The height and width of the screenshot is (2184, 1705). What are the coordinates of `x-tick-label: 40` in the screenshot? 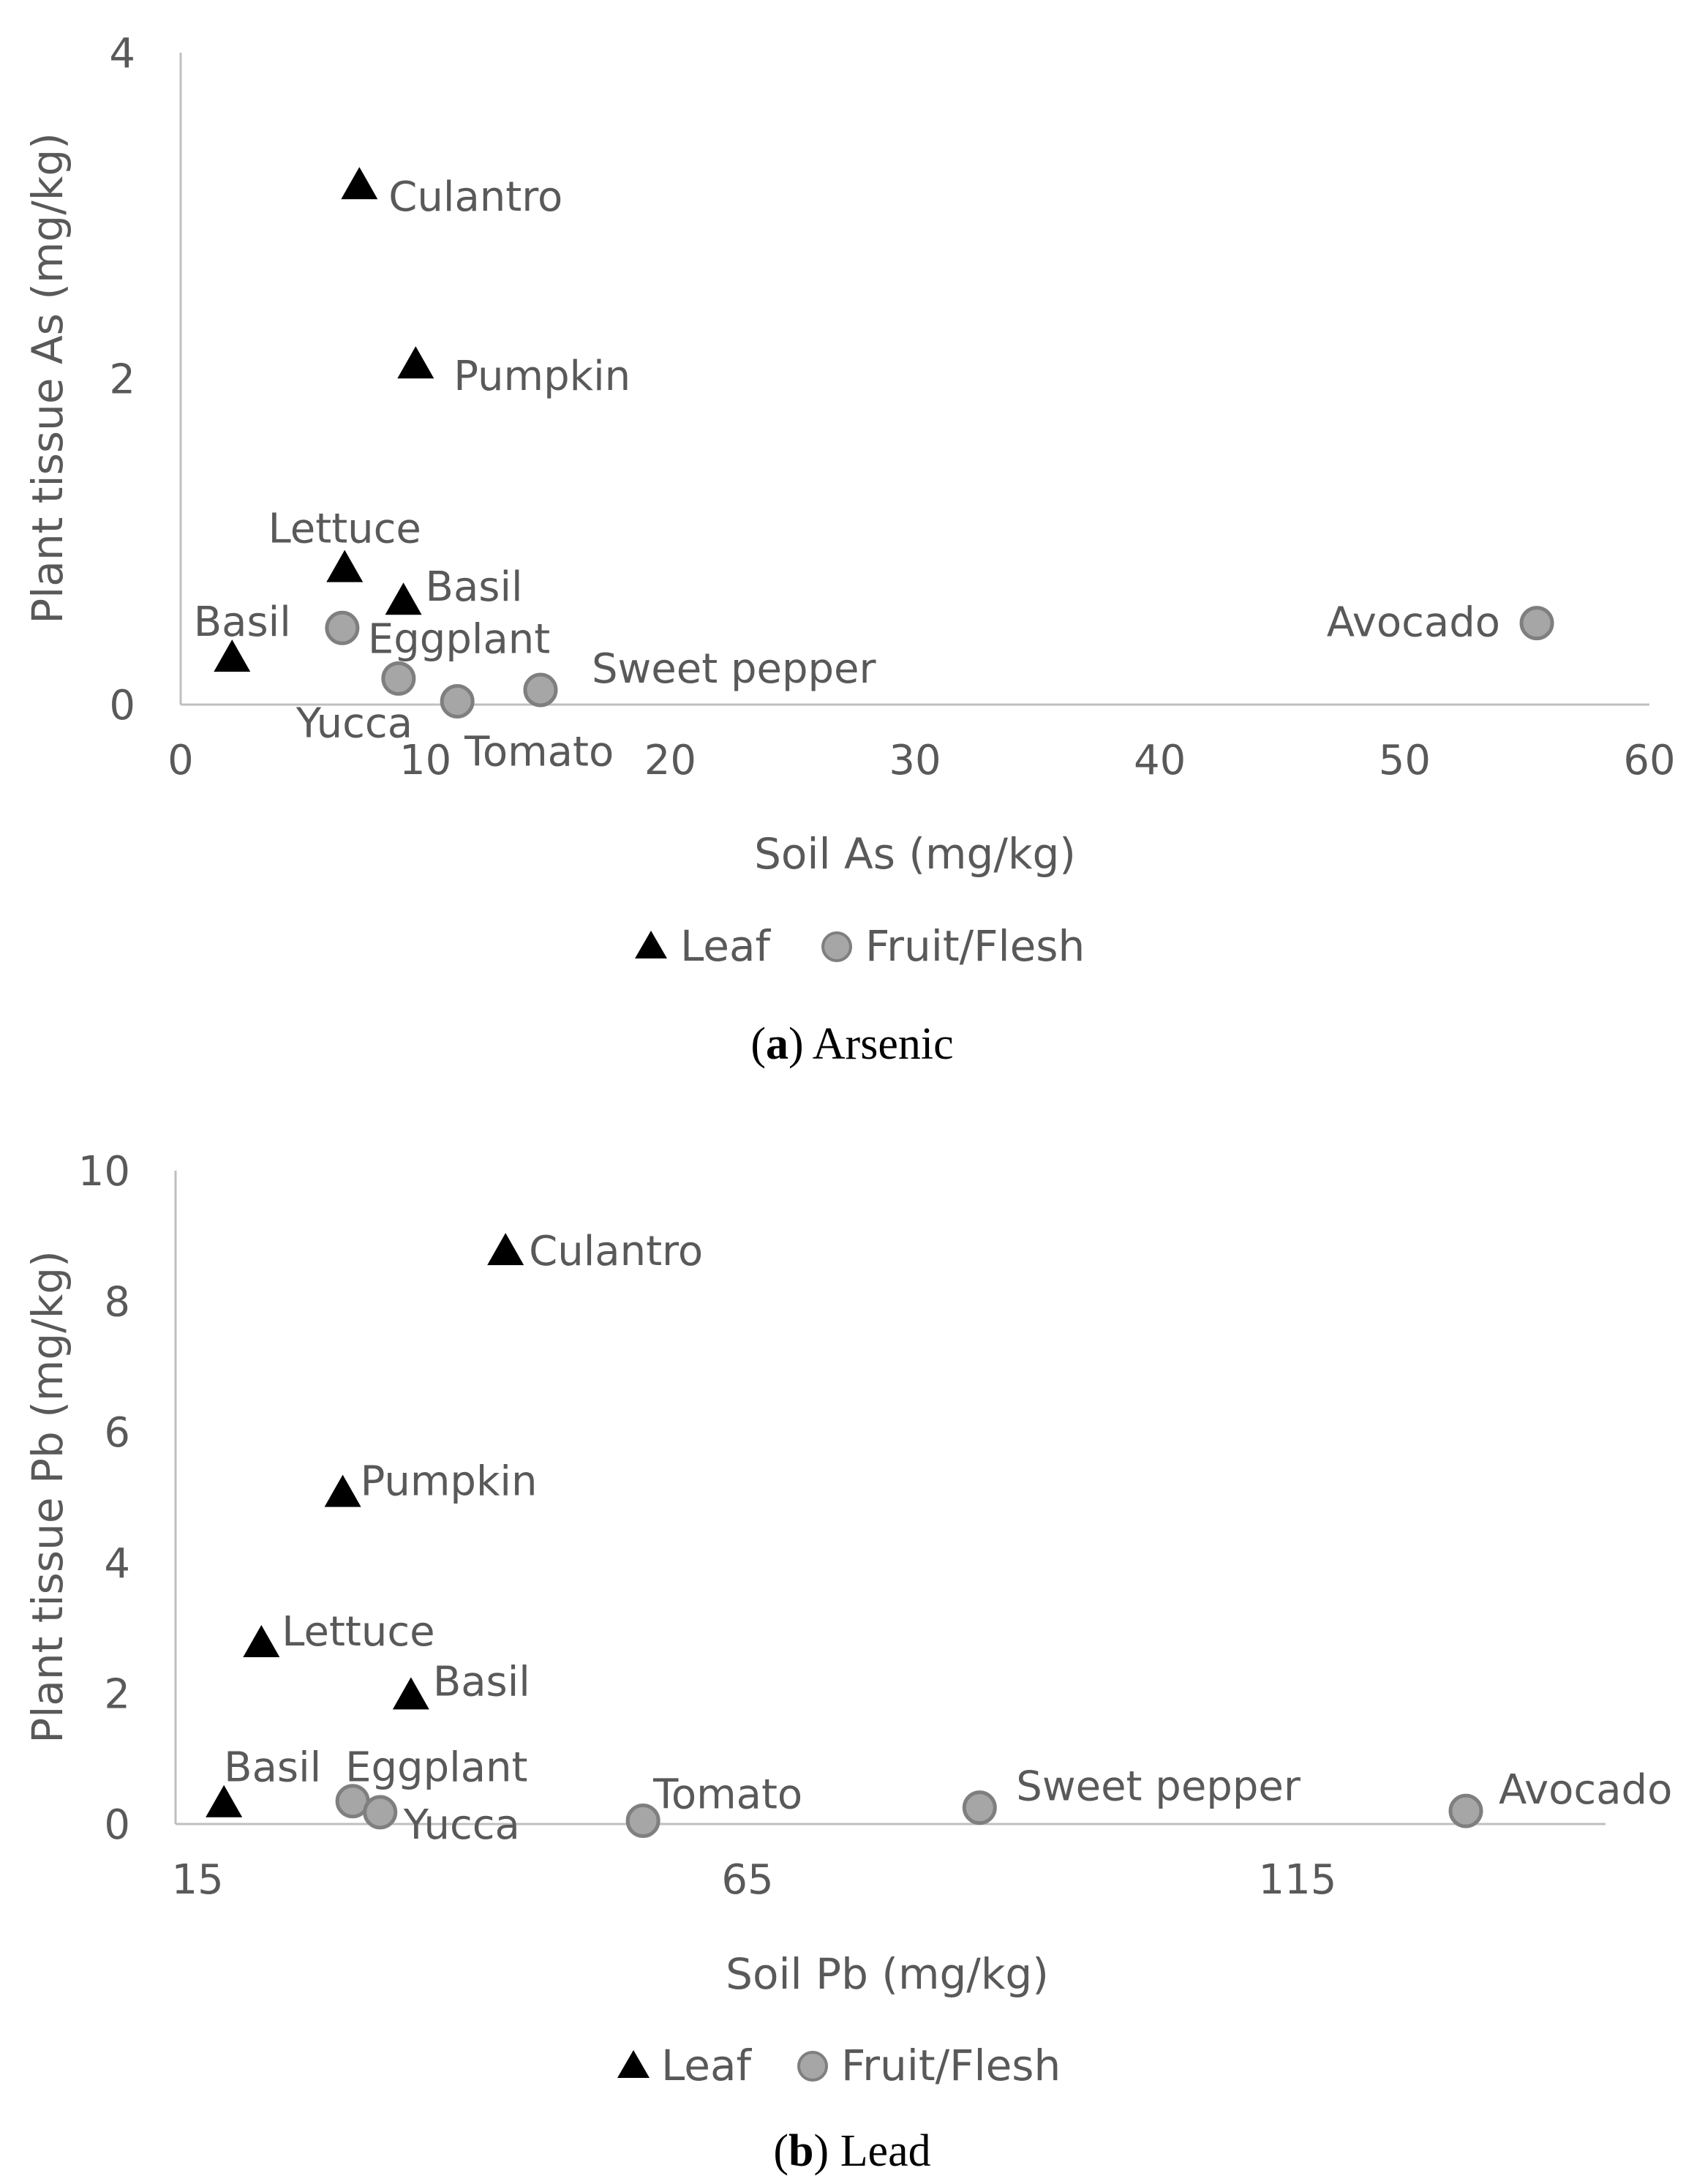 It's located at (1160, 760).